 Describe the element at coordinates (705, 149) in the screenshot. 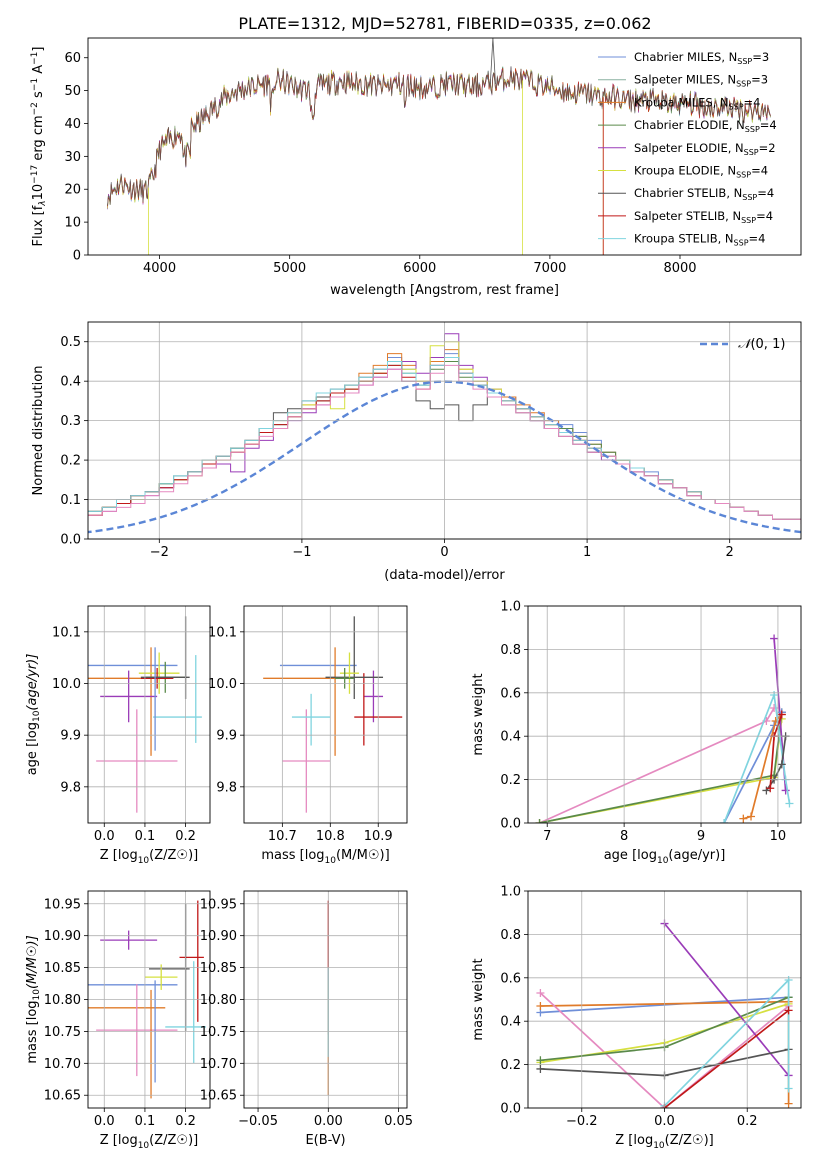

I see `legend-label: Salpeter ELODIE, NSSP=2` at that location.